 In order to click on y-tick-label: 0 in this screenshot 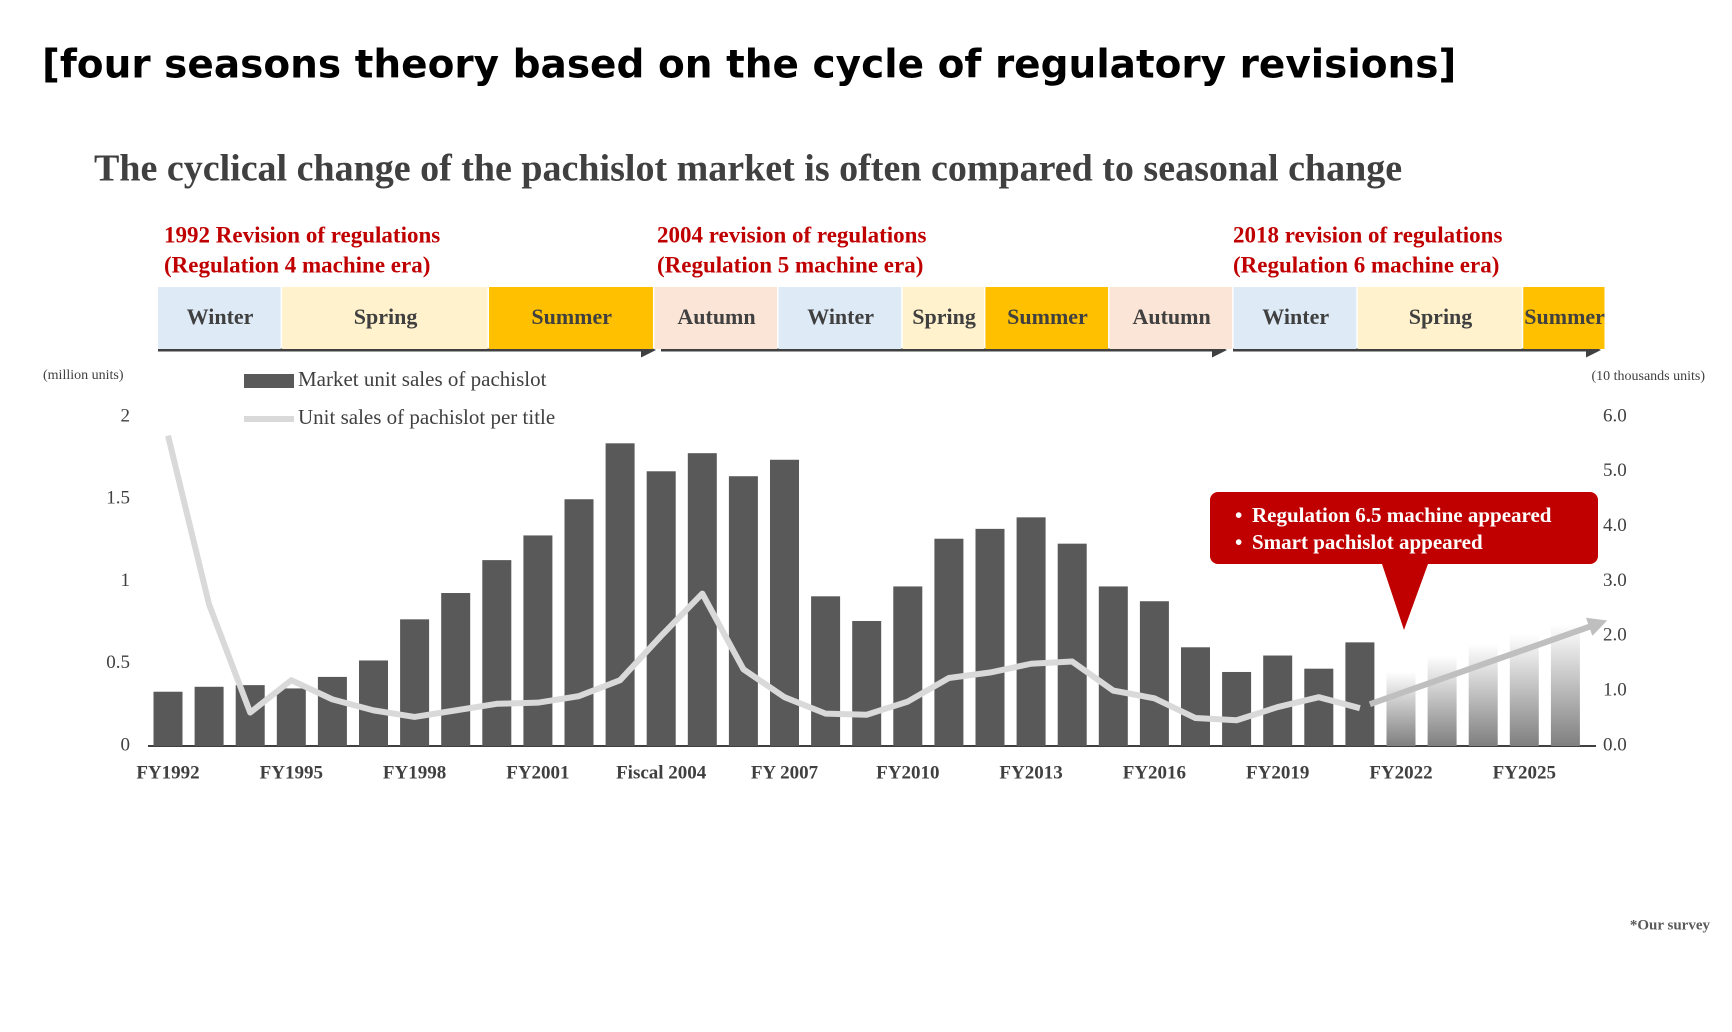, I will do `click(126, 744)`.